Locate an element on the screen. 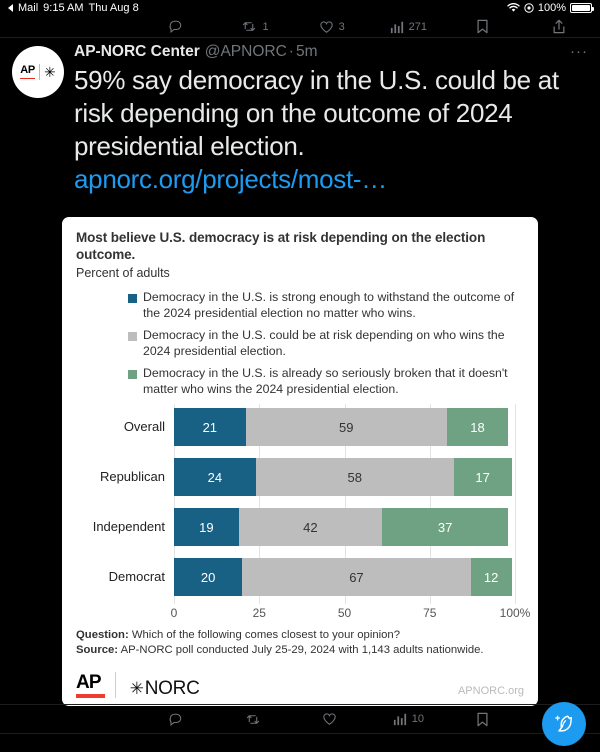 The image size is (600, 752). chart-bar-segment: 42 is located at coordinates (310, 527).